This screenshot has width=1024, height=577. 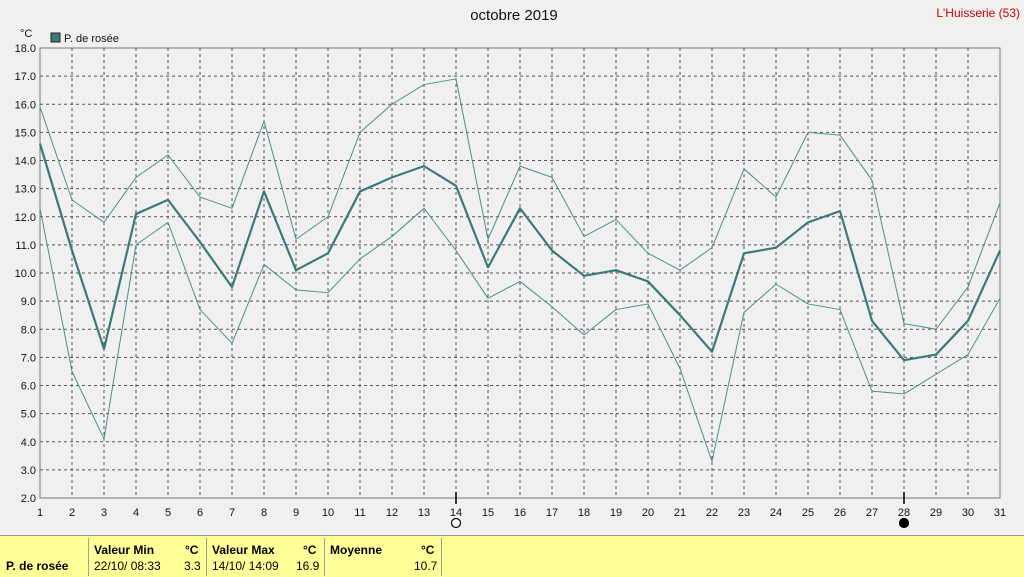 What do you see at coordinates (28, 330) in the screenshot?
I see `y-tick-label: 8.0` at bounding box center [28, 330].